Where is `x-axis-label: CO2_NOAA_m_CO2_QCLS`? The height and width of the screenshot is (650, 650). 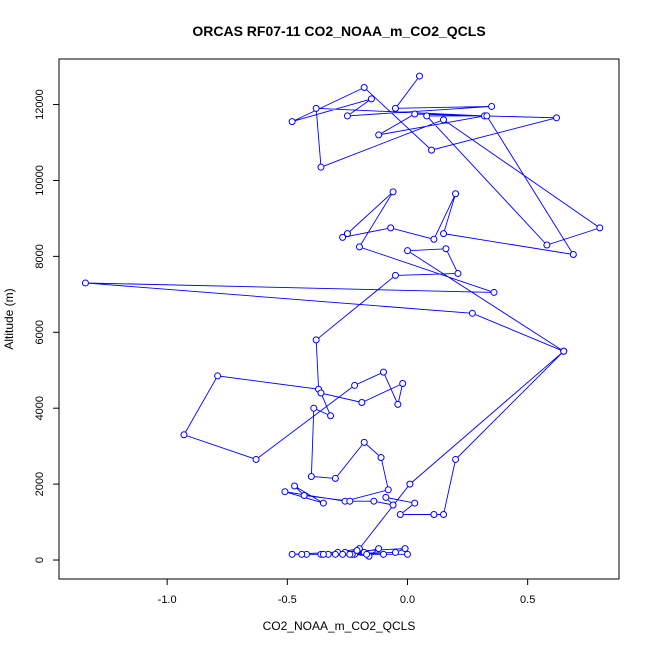
x-axis-label: CO2_NOAA_m_CO2_QCLS is located at coordinates (339, 626).